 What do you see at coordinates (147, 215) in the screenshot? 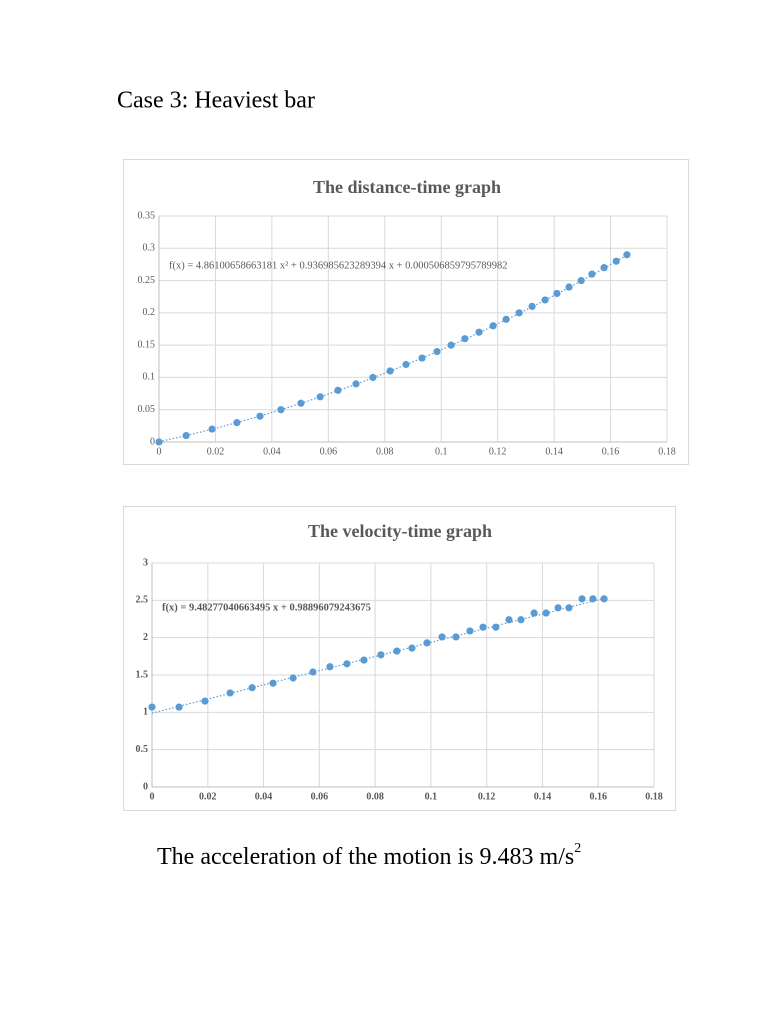
I see `y-tick-label: 0.35` at bounding box center [147, 215].